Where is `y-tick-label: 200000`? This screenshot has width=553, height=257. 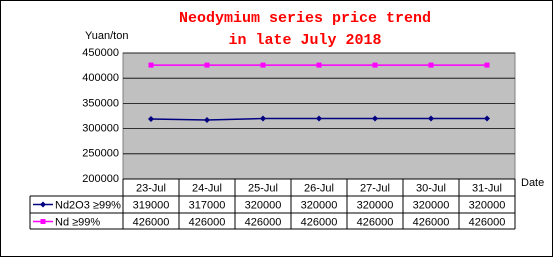
y-tick-label: 200000 is located at coordinates (100, 179).